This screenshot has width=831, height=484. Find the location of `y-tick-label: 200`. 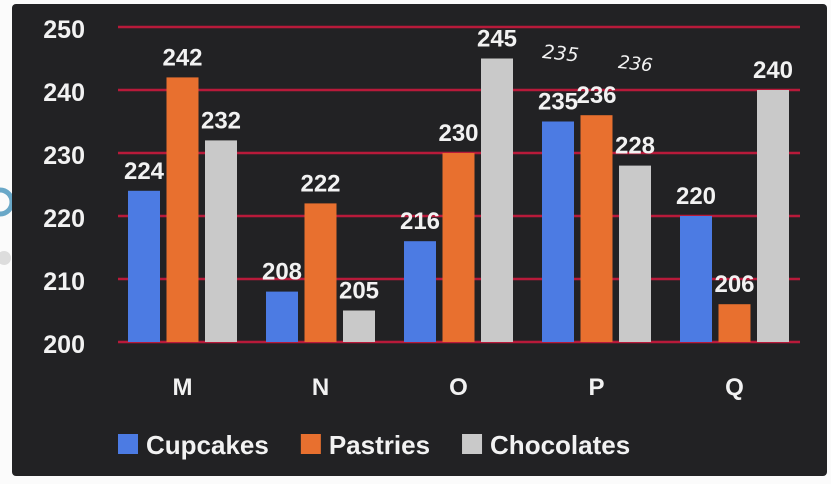

y-tick-label: 200 is located at coordinates (64, 345).